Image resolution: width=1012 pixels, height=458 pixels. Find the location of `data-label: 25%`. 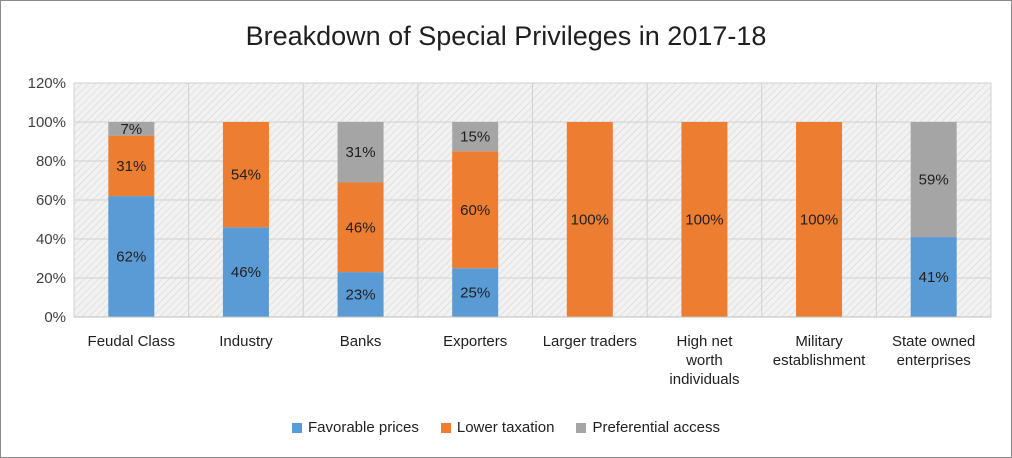

data-label: 25% is located at coordinates (475, 293).